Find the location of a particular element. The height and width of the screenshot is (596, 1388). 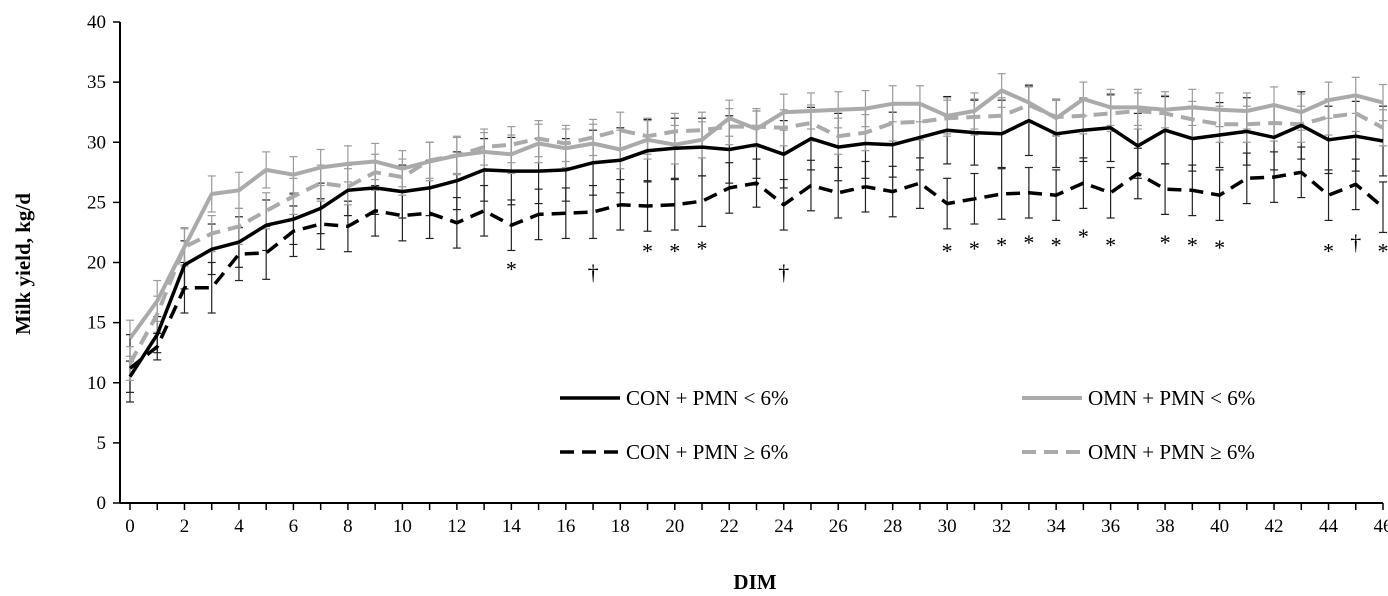

x-tick-label: 26 is located at coordinates (838, 526).